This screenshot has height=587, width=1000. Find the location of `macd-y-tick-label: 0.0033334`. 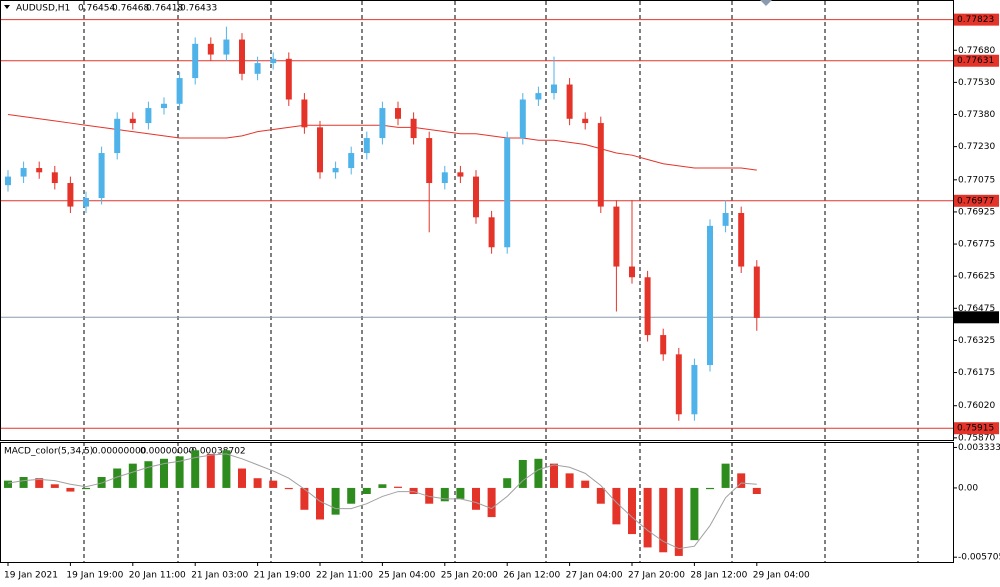

macd-y-tick-label: 0.0033334 is located at coordinates (979, 448).